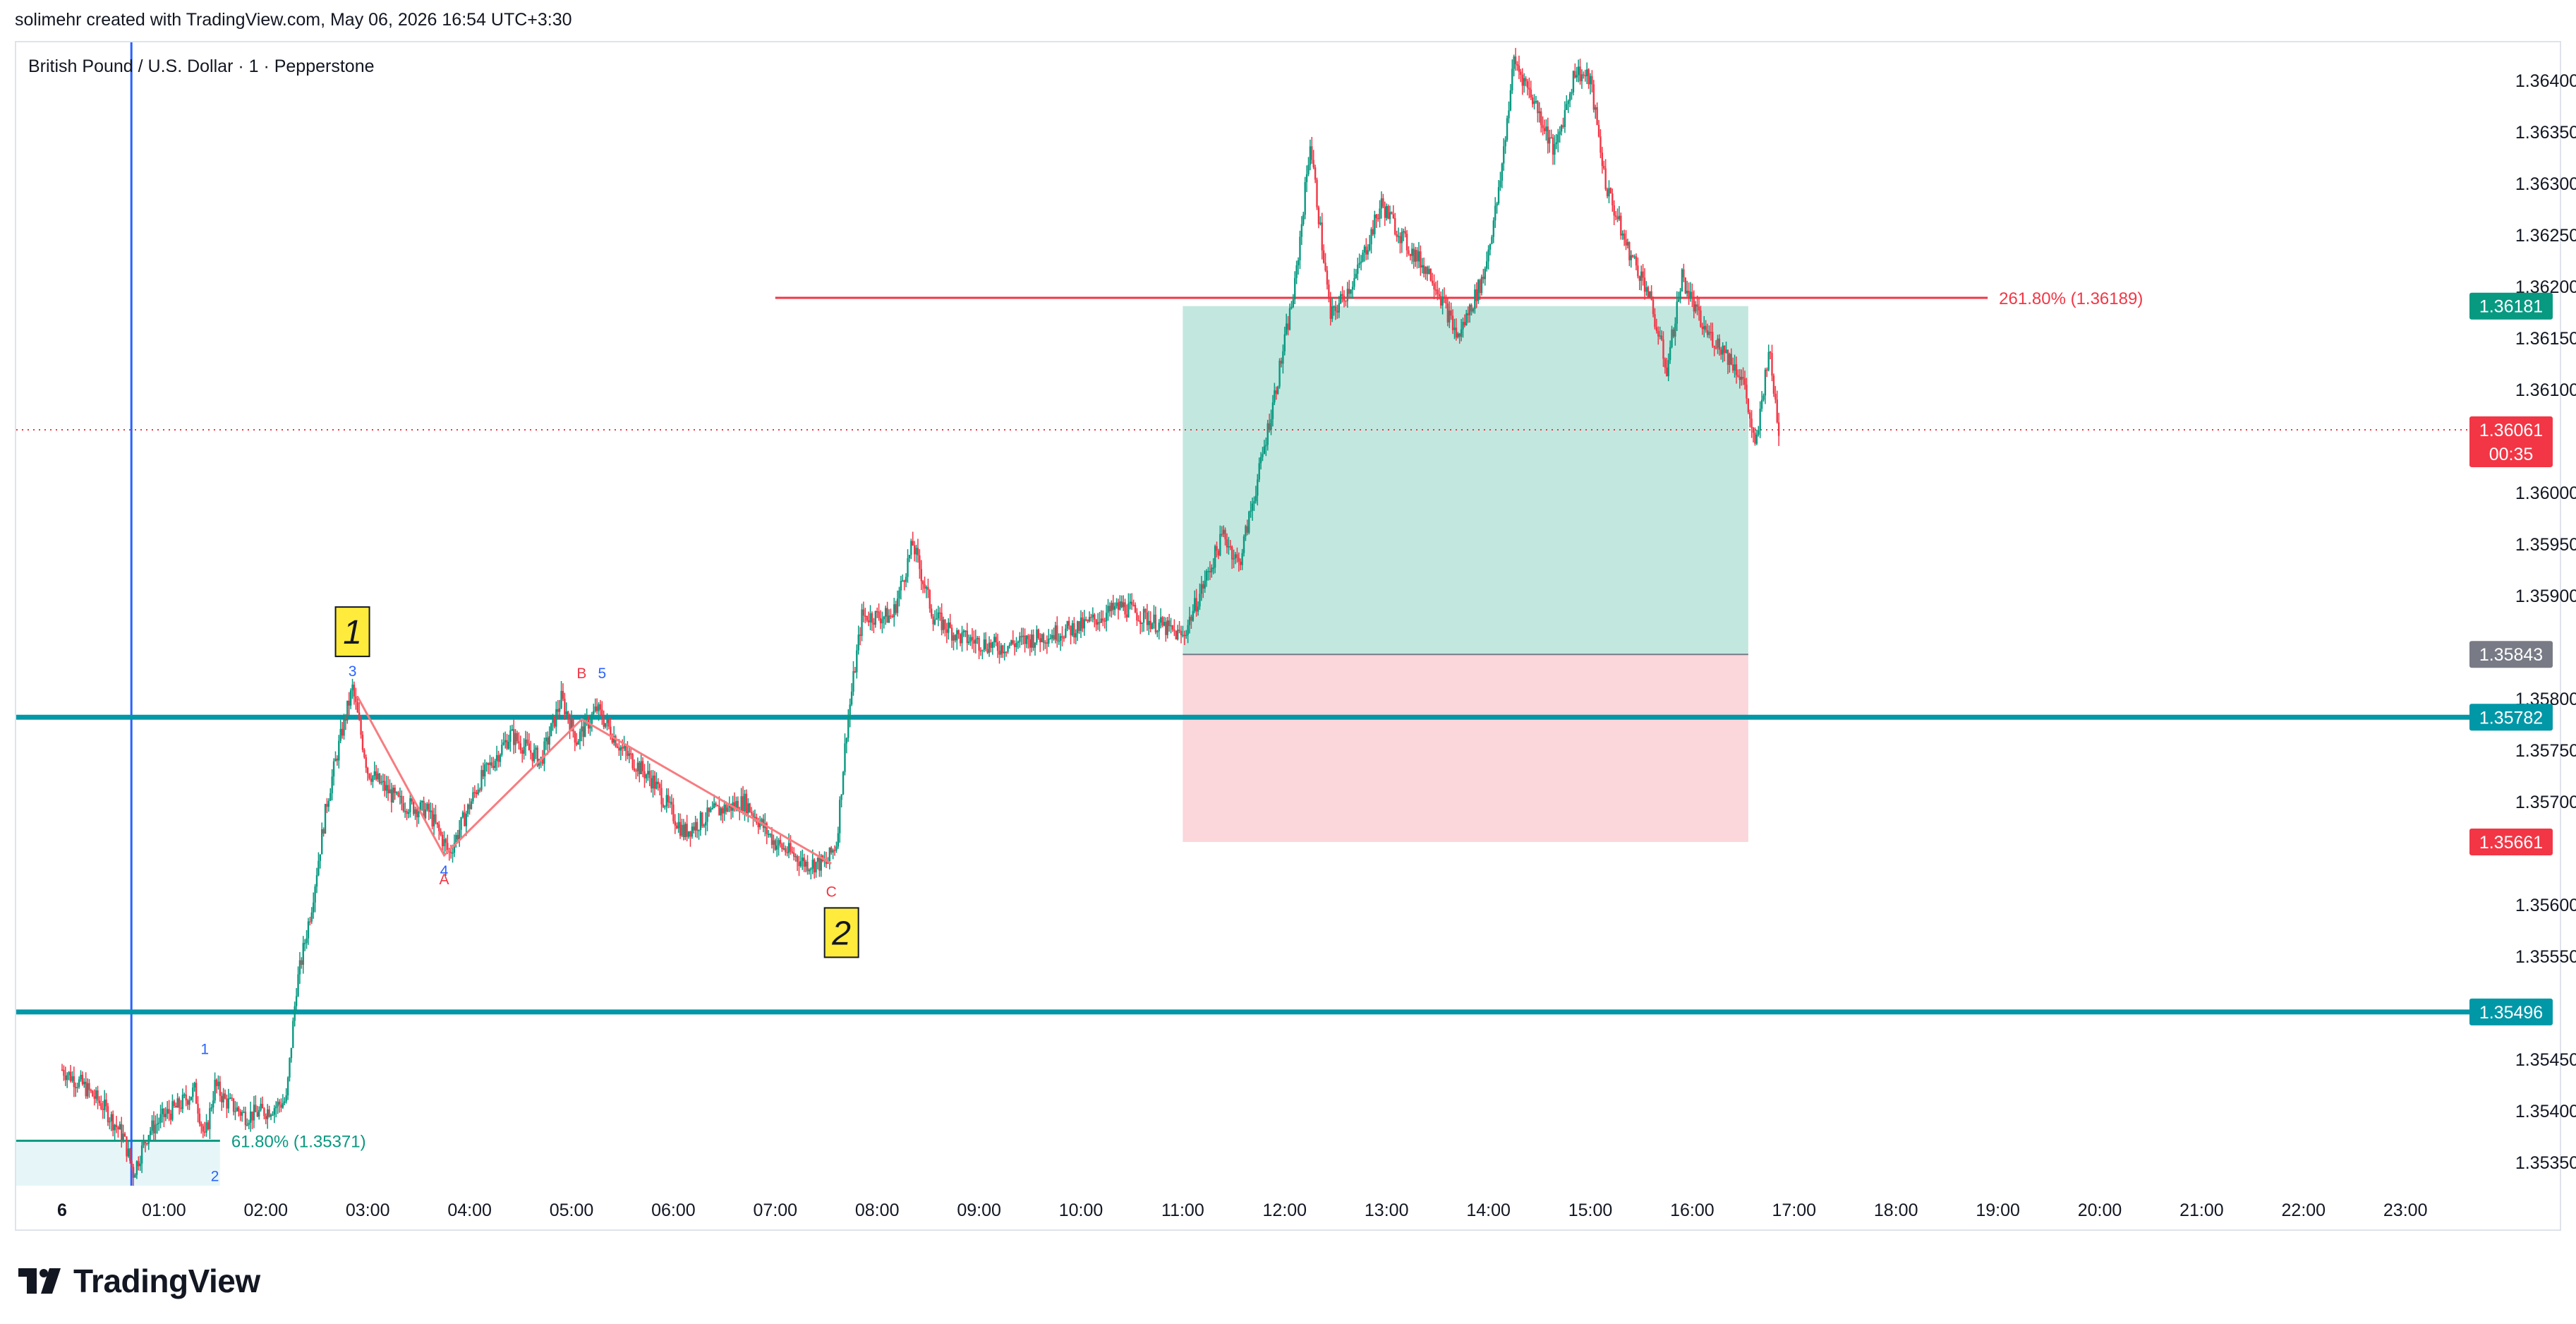 The height and width of the screenshot is (1324, 2576). What do you see at coordinates (2511, 655) in the screenshot?
I see `entry-price-tag-box` at bounding box center [2511, 655].